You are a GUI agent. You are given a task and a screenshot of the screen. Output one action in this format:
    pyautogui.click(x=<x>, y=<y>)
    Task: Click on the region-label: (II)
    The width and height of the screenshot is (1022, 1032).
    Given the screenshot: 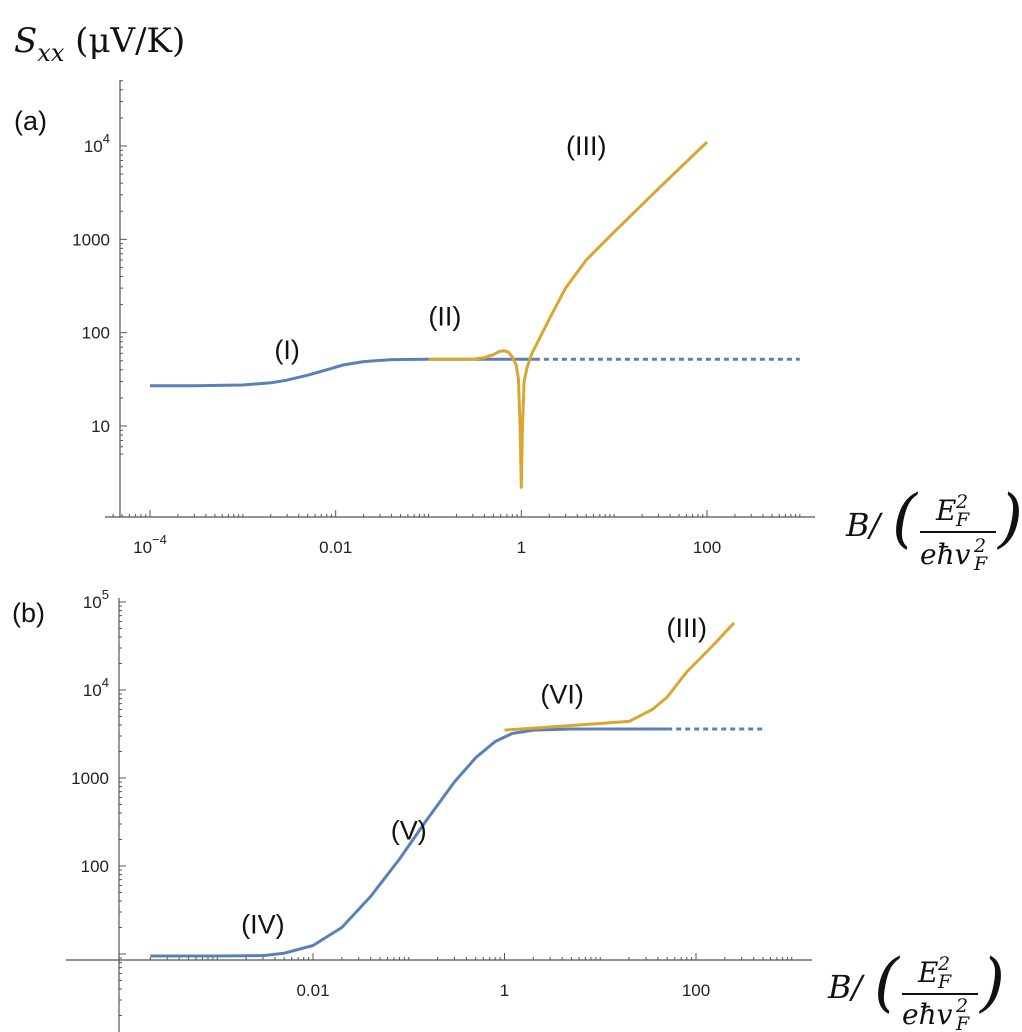 What is the action you would take?
    pyautogui.click(x=444, y=316)
    